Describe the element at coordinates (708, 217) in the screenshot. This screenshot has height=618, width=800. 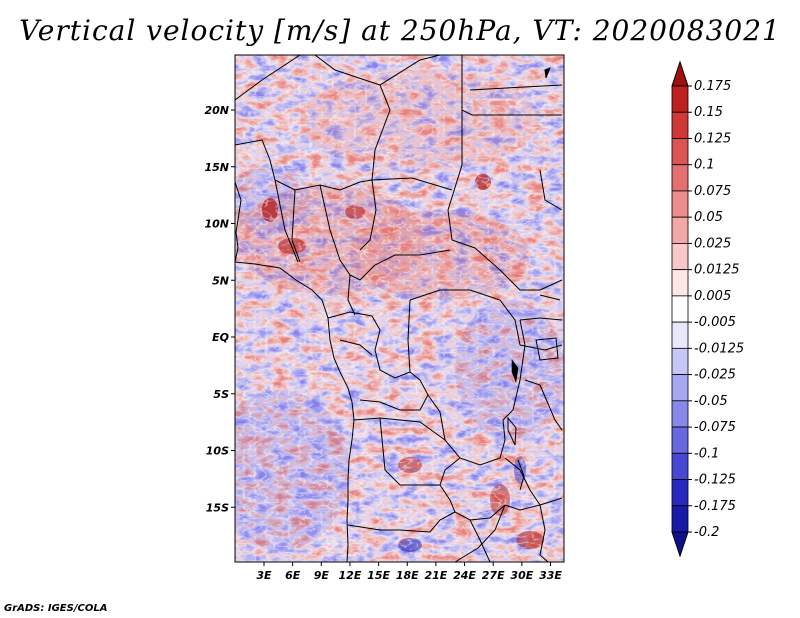
I see `colorbar-label: 0.05` at that location.